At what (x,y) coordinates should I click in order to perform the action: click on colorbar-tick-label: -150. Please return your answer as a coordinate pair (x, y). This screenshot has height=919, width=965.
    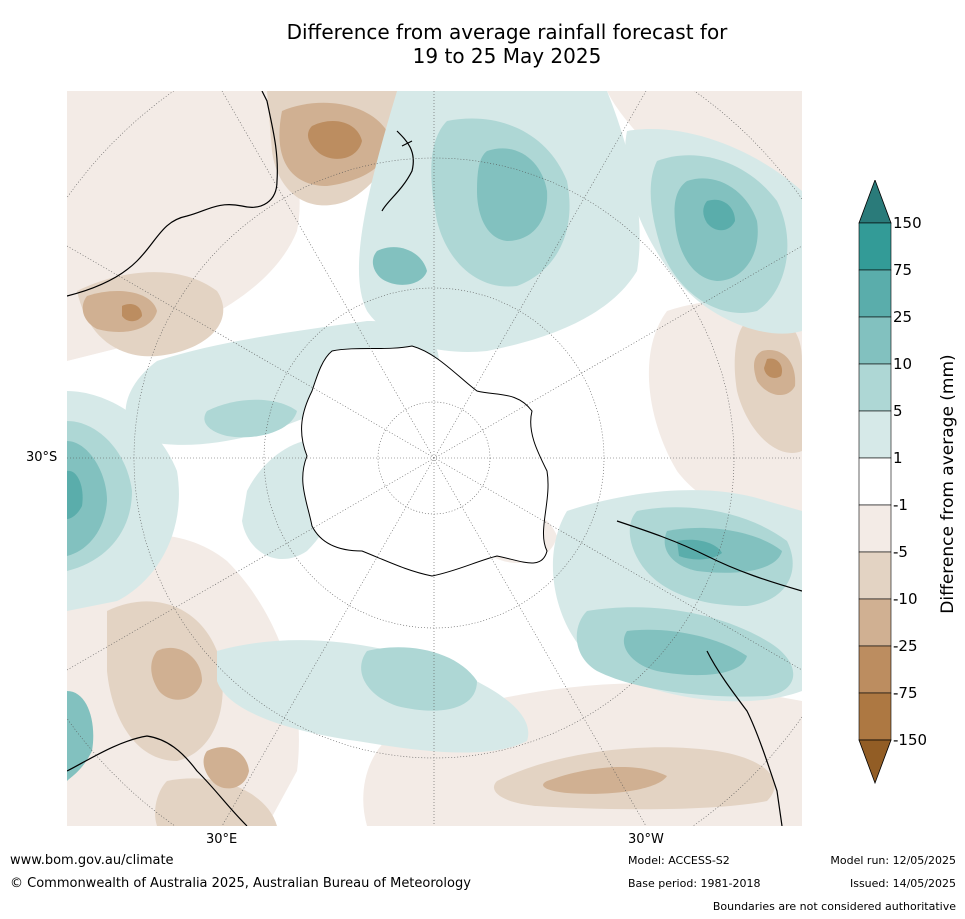
    Looking at the image, I should click on (910, 740).